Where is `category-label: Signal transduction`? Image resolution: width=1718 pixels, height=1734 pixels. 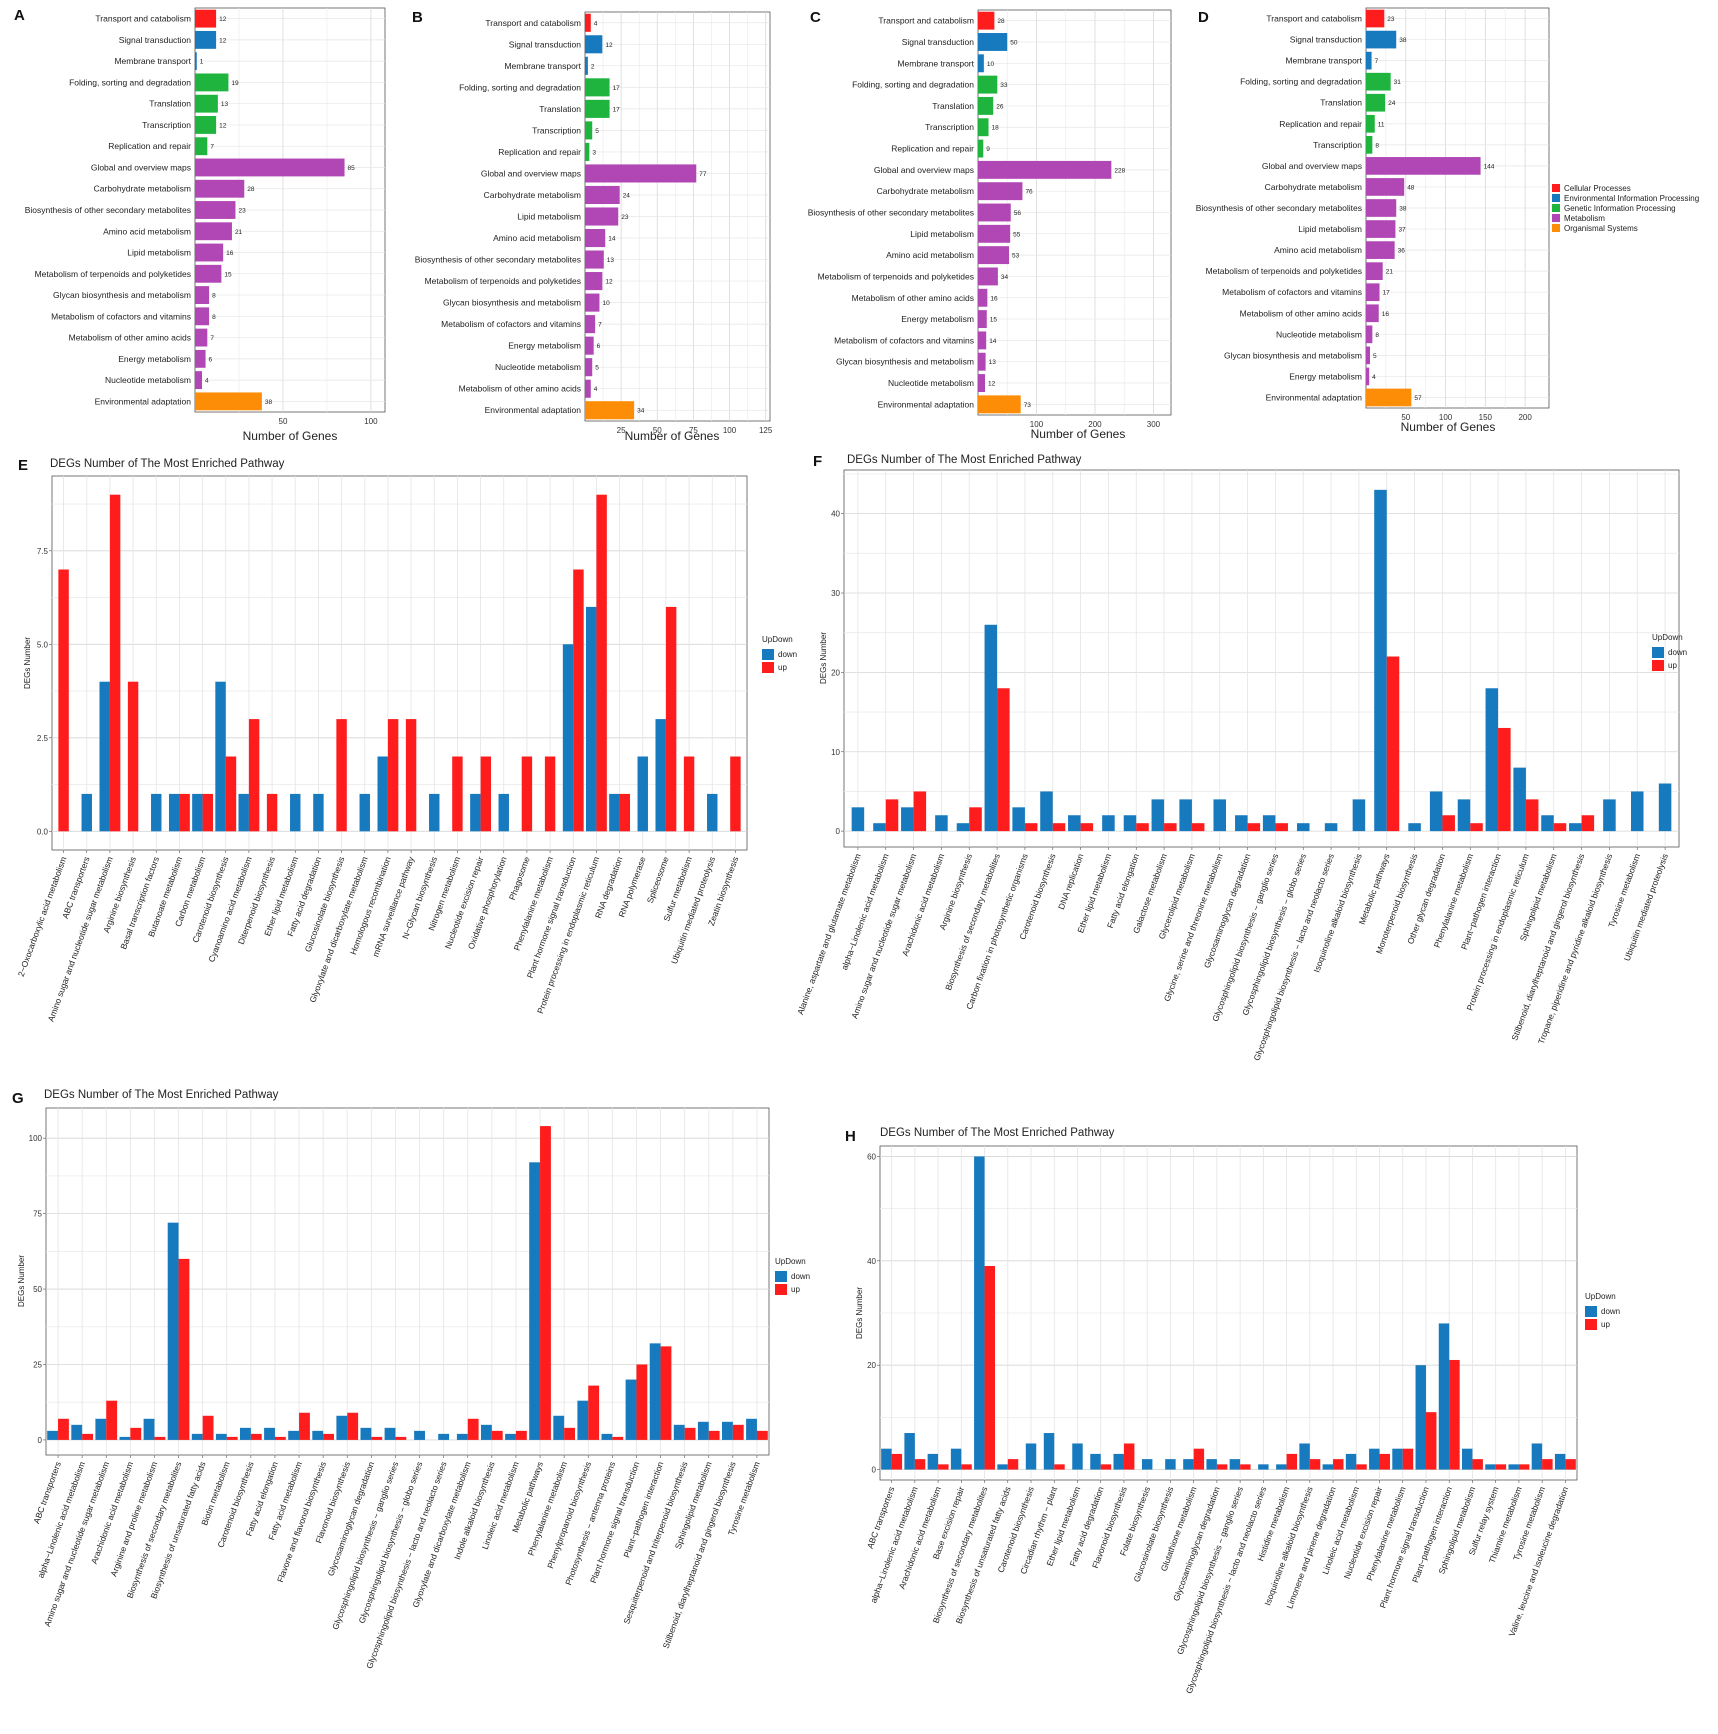
category-label: Signal transduction is located at coordinates (1326, 40).